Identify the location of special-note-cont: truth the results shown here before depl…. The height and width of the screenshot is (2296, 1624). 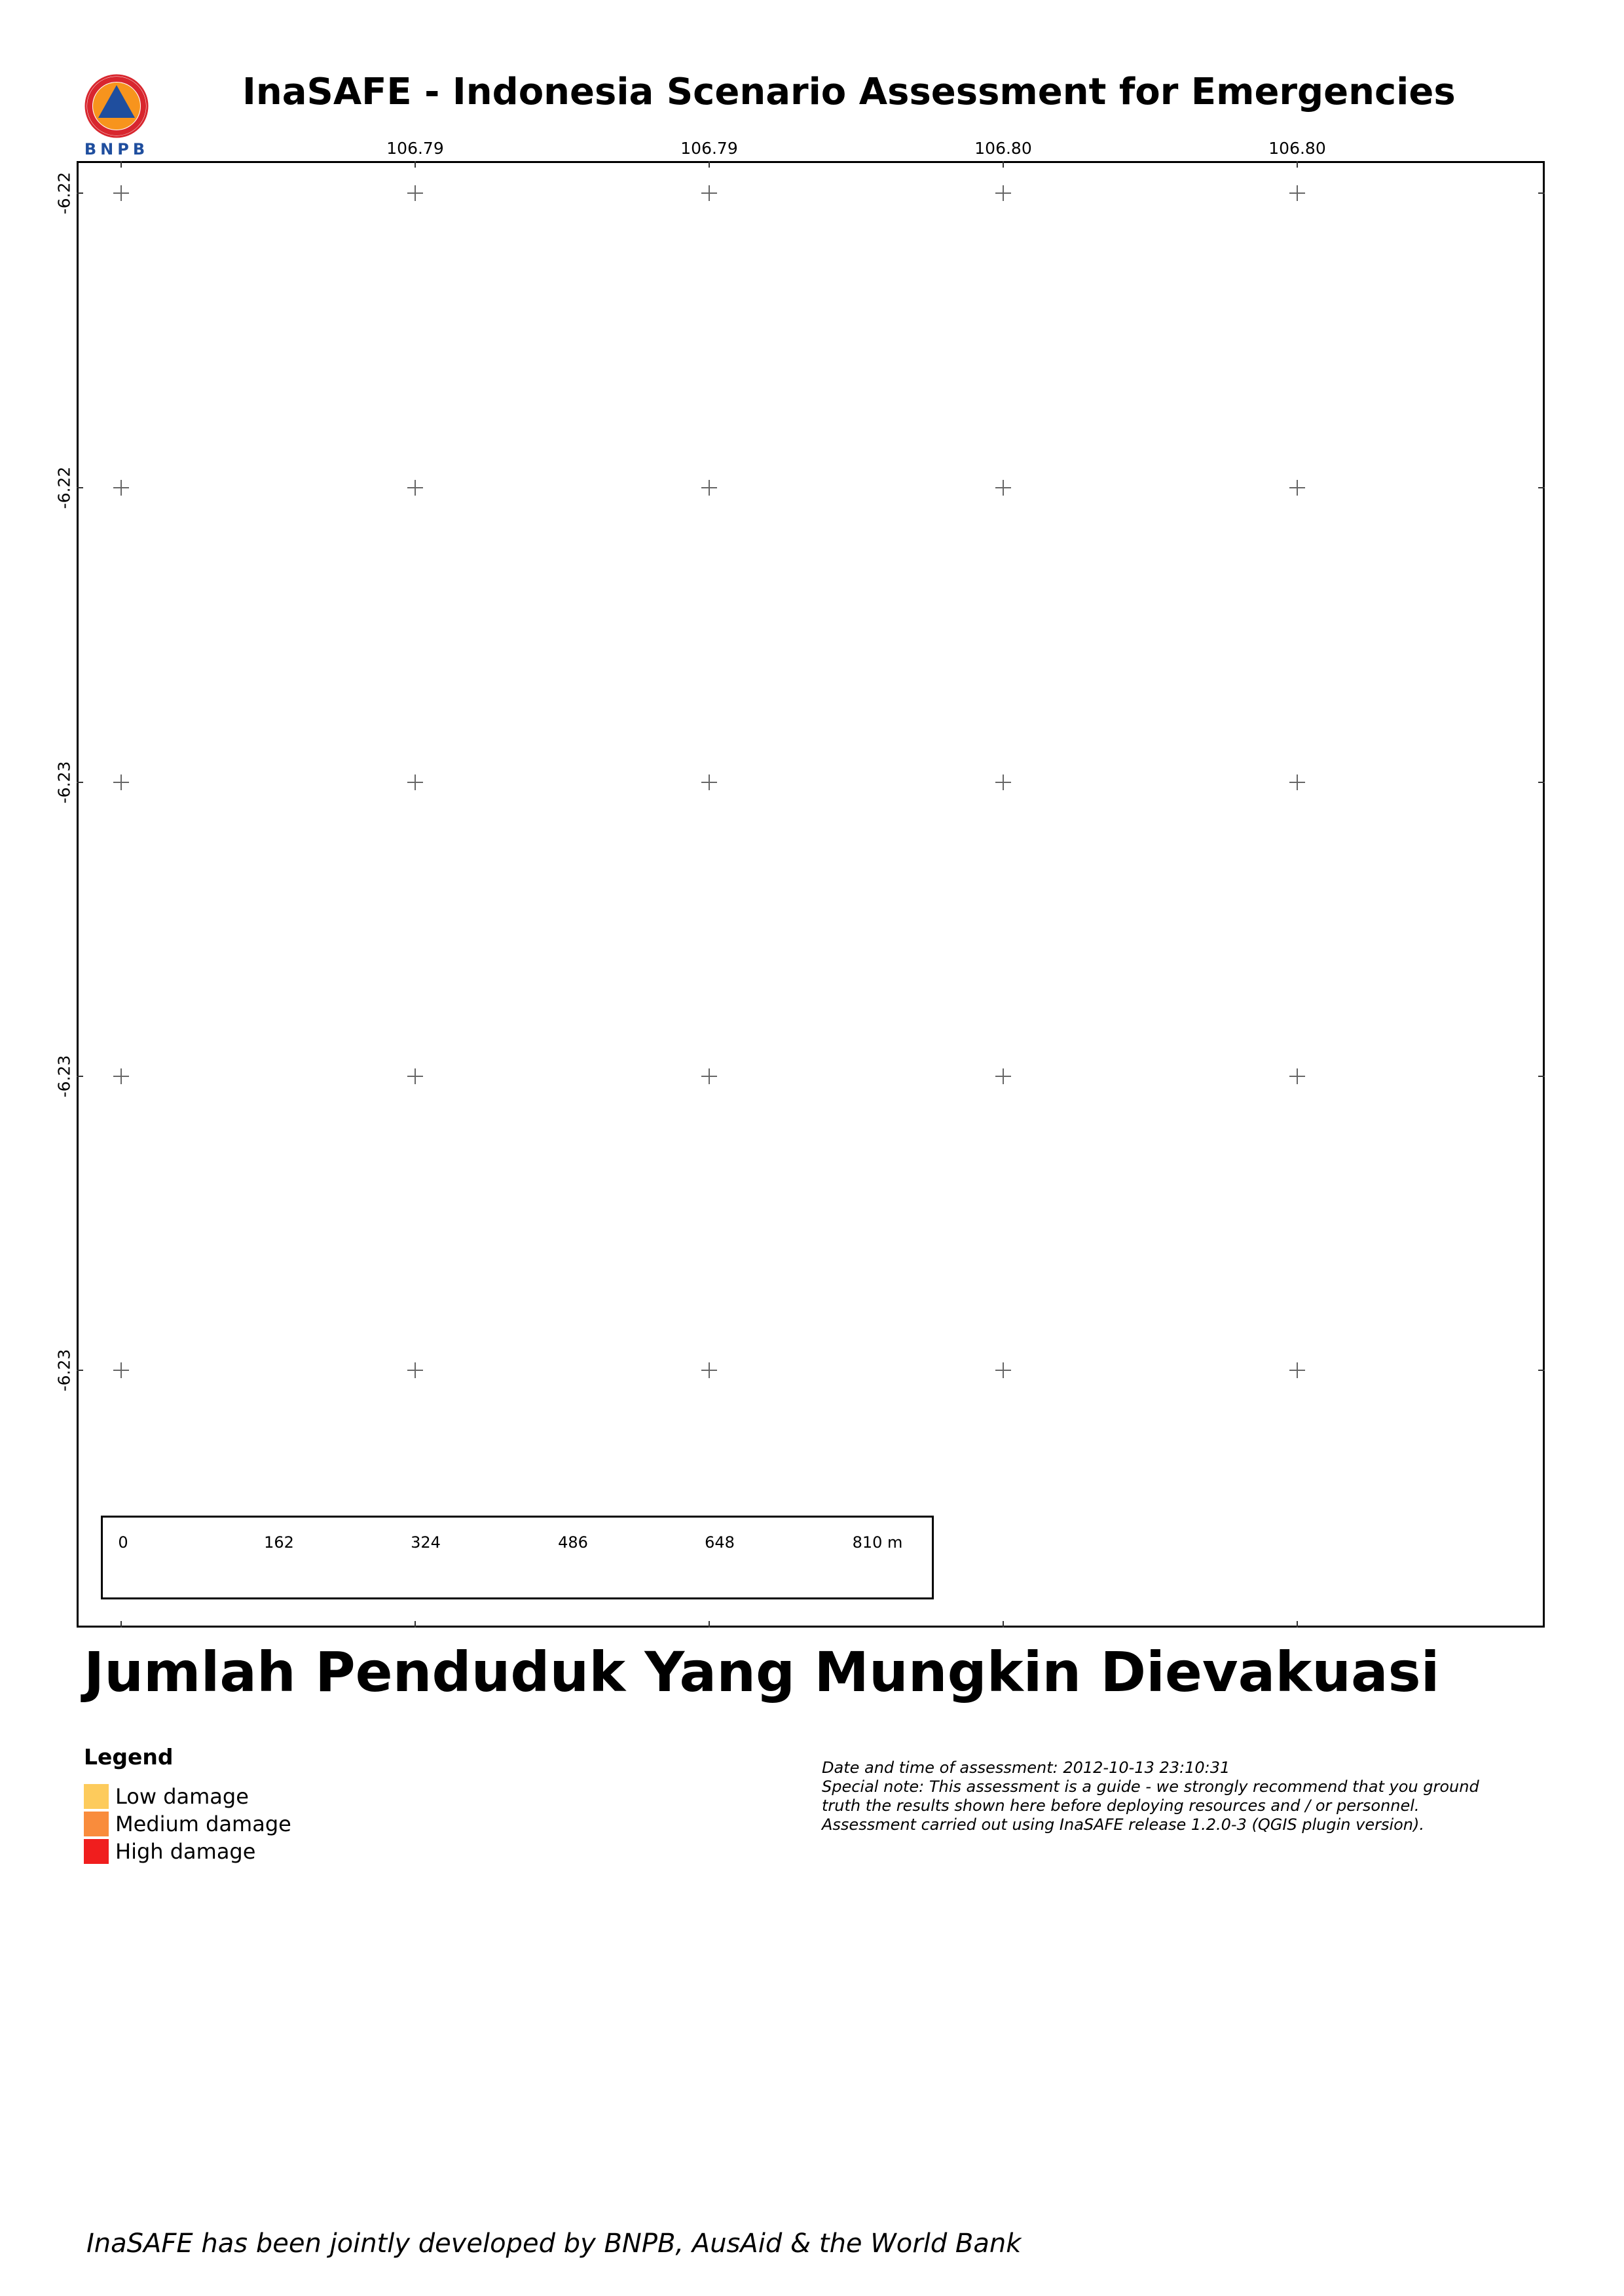
(1121, 1805).